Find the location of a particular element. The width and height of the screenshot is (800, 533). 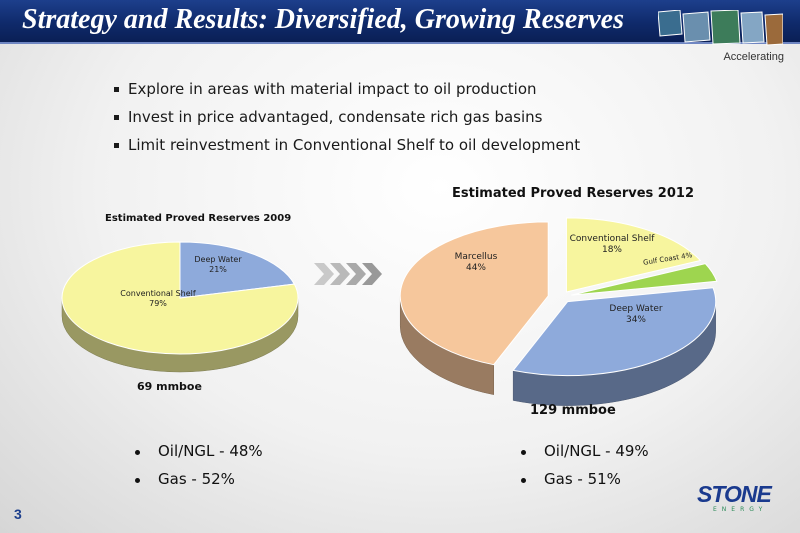

pie-slice-label: Deep Water 34% is located at coordinates (635, 314).